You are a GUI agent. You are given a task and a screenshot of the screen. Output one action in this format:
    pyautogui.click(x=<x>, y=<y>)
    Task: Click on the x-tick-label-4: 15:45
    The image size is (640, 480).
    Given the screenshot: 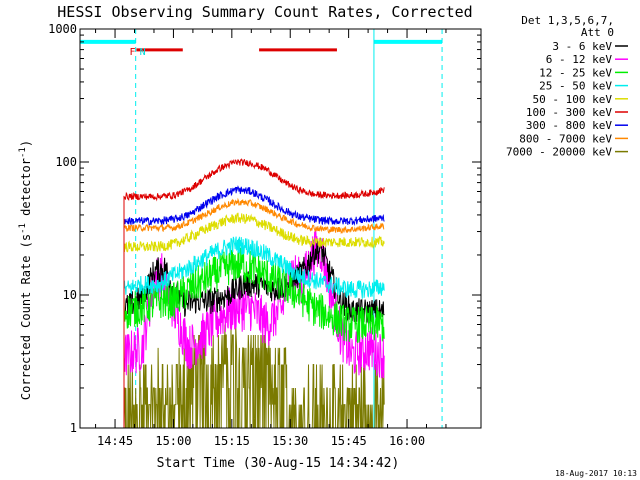 What is the action you would take?
    pyautogui.click(x=349, y=441)
    